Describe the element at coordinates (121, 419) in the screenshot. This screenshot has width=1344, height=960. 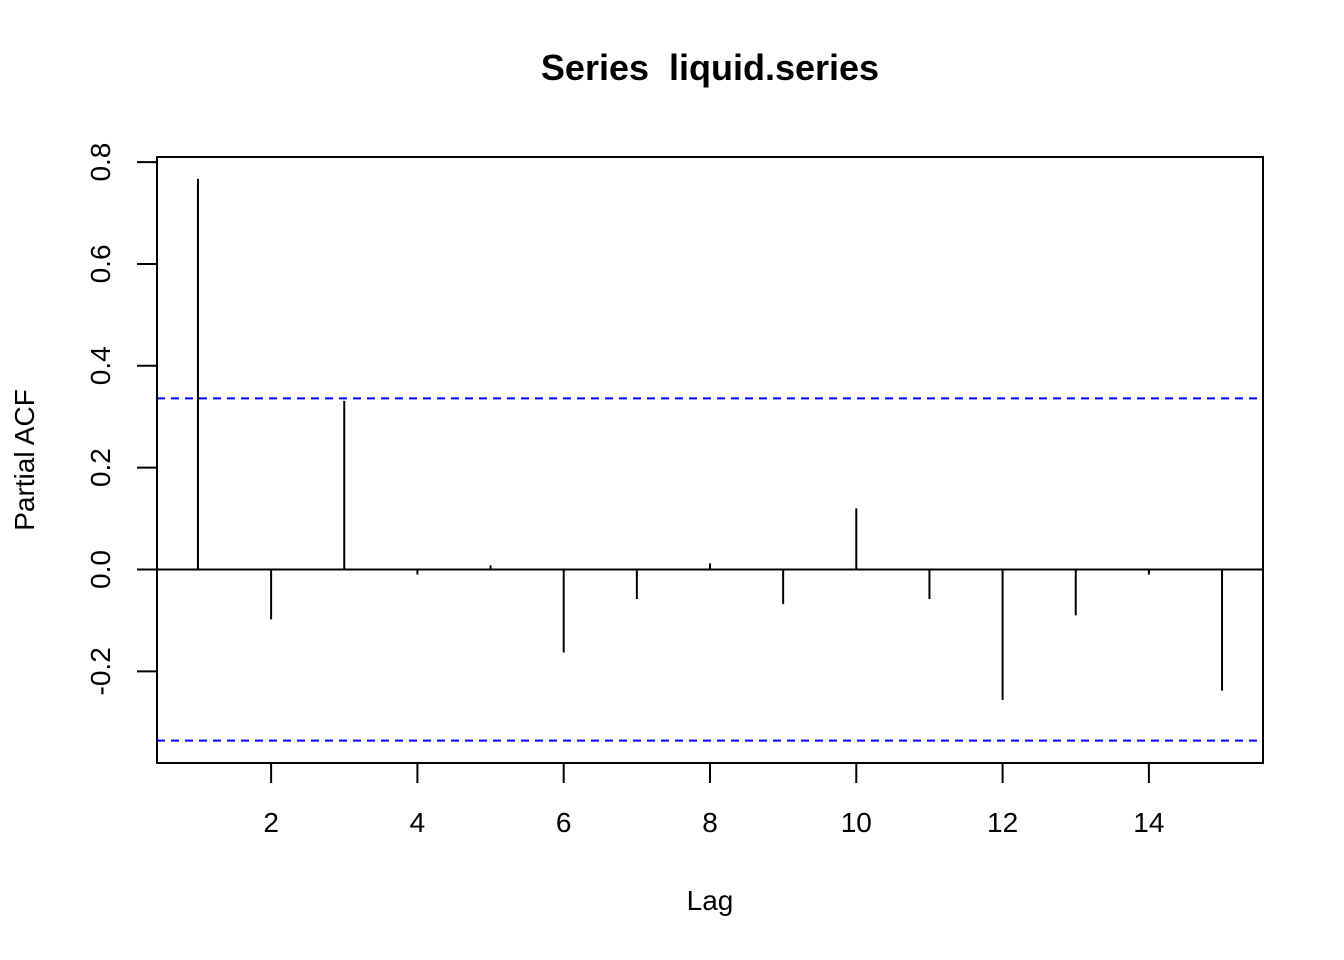
I see `y-axis: -0.2 0.0 0.2 0.4 0.6 0.8` at that location.